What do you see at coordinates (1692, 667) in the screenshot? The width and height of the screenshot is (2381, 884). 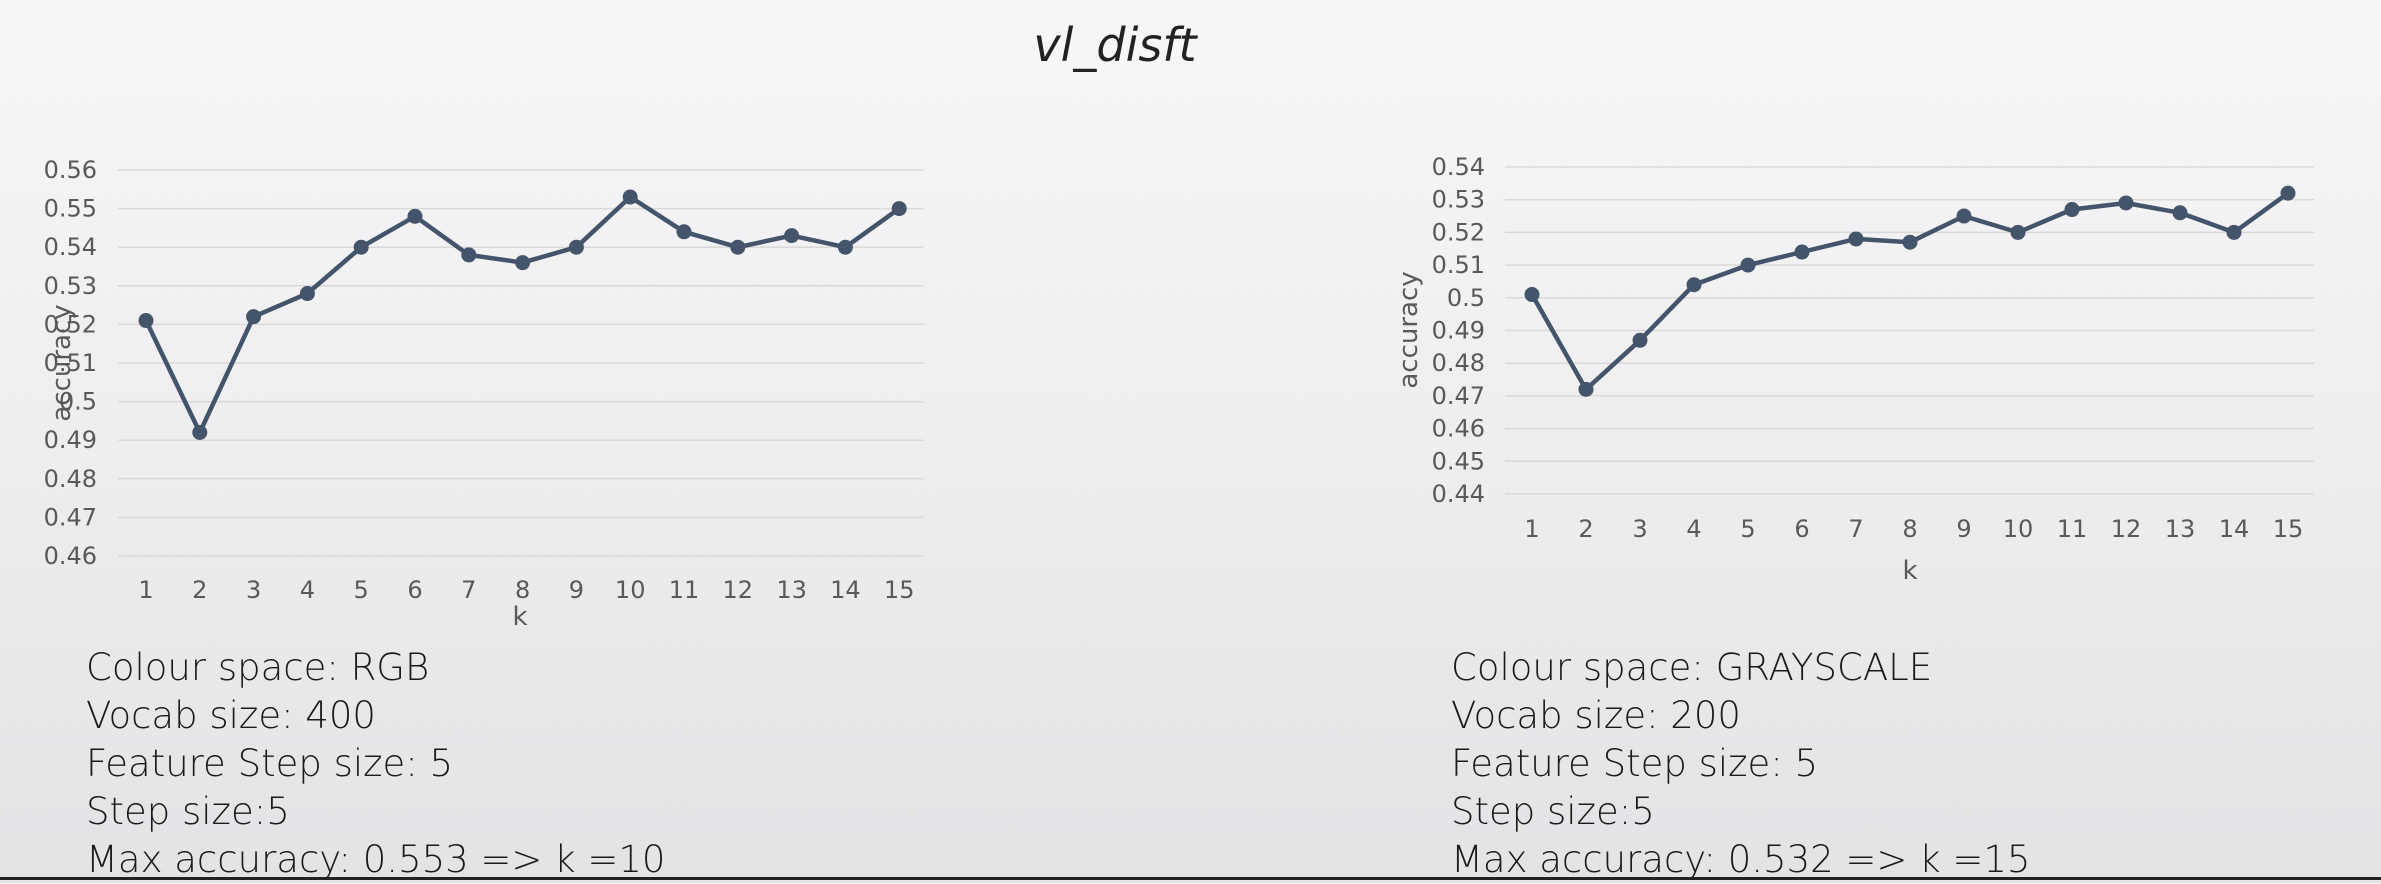 I see `colour-space-text: Colour space: GRAYSCALE` at bounding box center [1692, 667].